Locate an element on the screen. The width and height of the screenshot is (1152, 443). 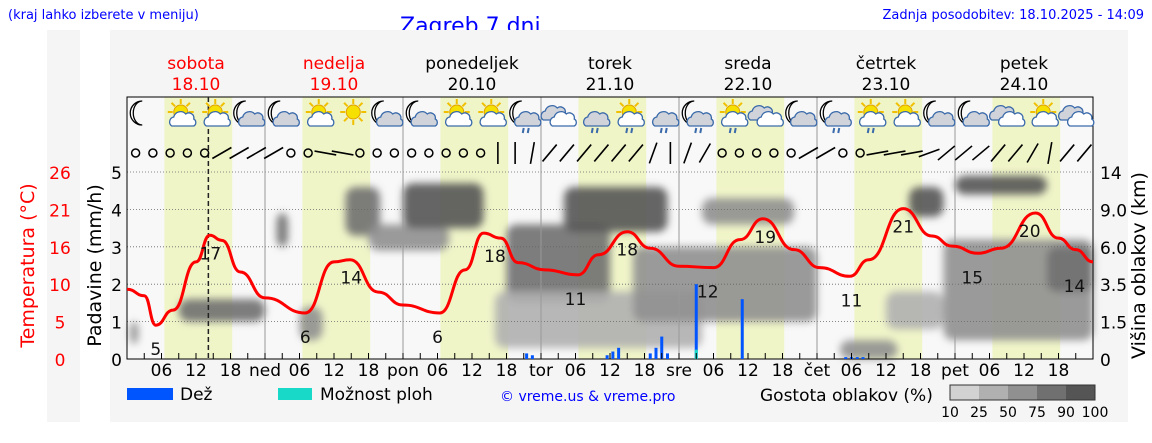
moon-shape is located at coordinates (136, 113).